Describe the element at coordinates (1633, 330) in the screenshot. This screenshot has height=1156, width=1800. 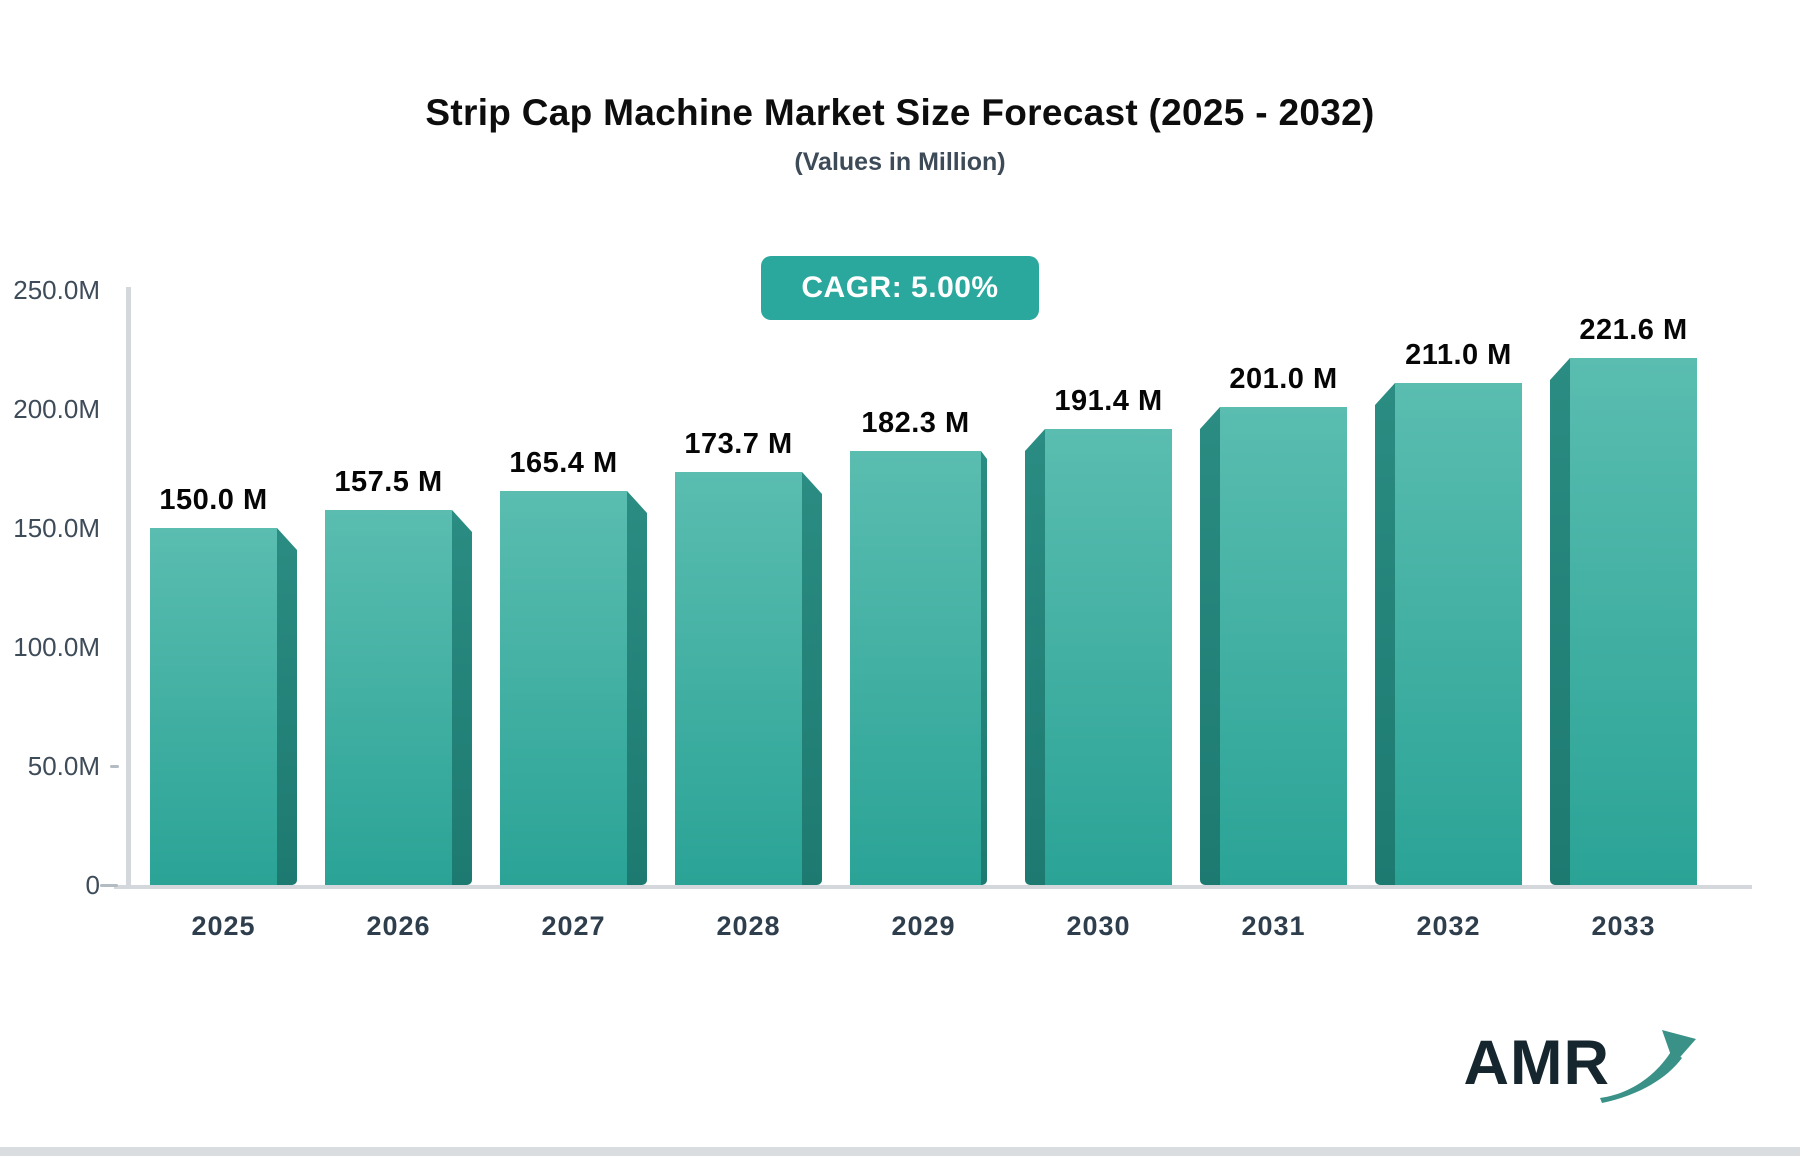
I see `bar-value-label: 221.6 M` at that location.